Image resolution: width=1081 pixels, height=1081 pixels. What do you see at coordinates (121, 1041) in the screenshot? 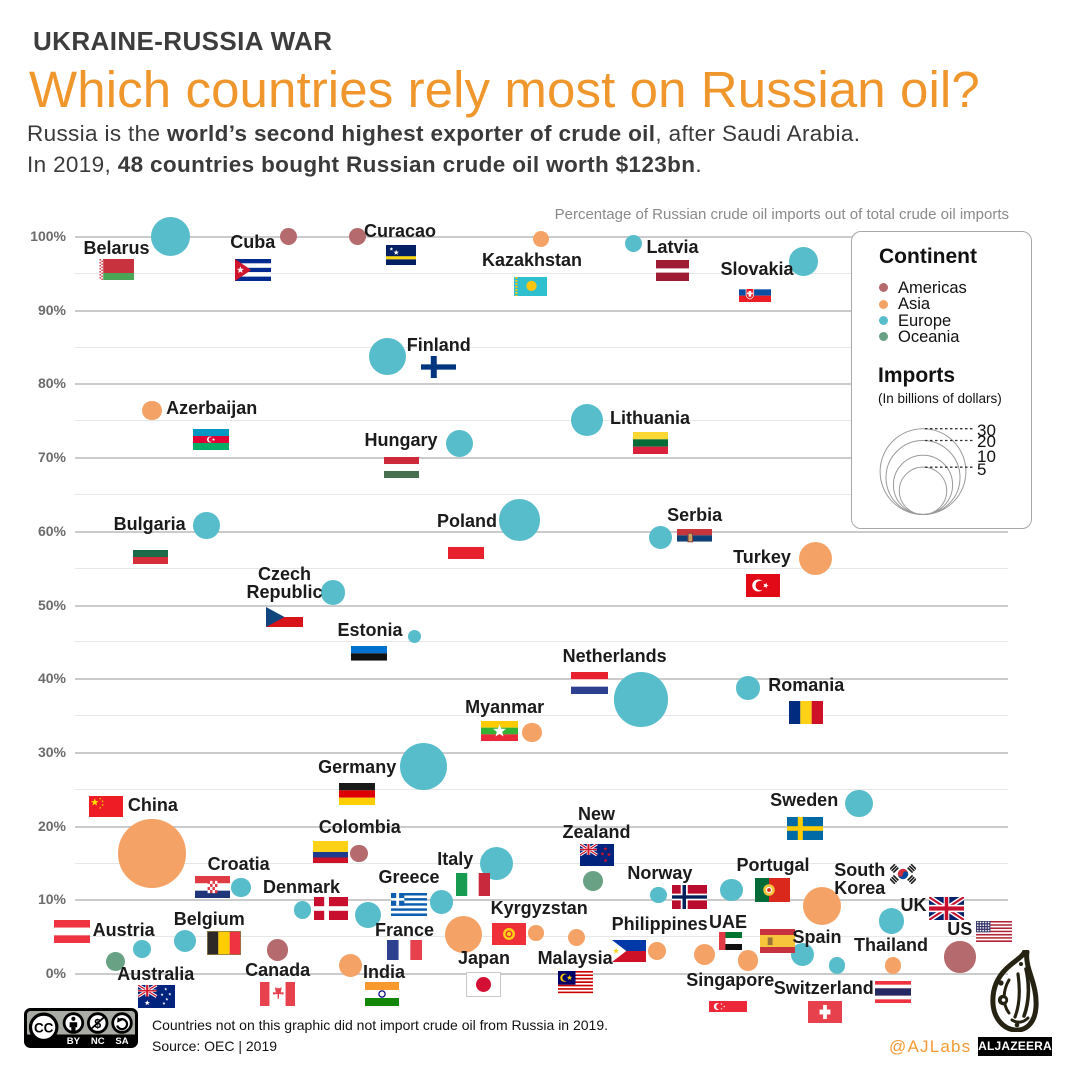
I see `svg-text: SA` at bounding box center [121, 1041].